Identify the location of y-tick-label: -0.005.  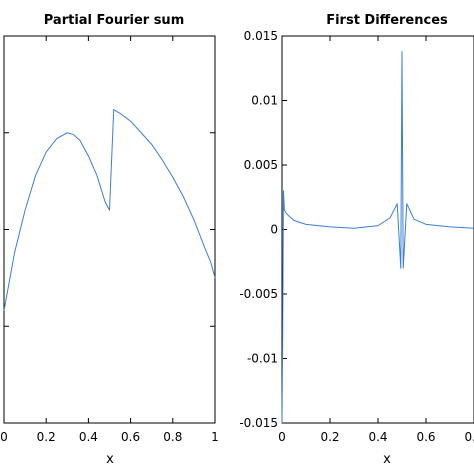
(258, 294).